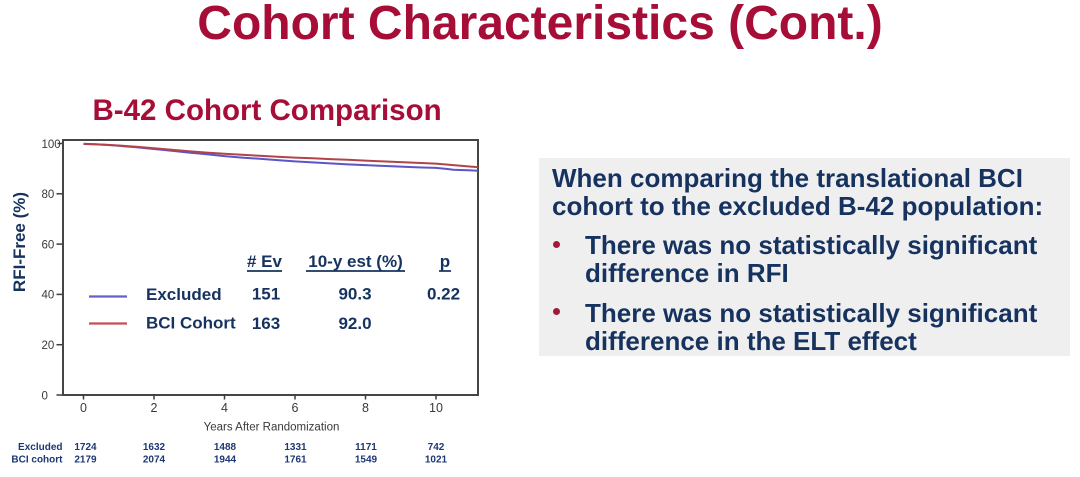 The image size is (1080, 477). I want to click on svg-text: 60, so click(48, 245).